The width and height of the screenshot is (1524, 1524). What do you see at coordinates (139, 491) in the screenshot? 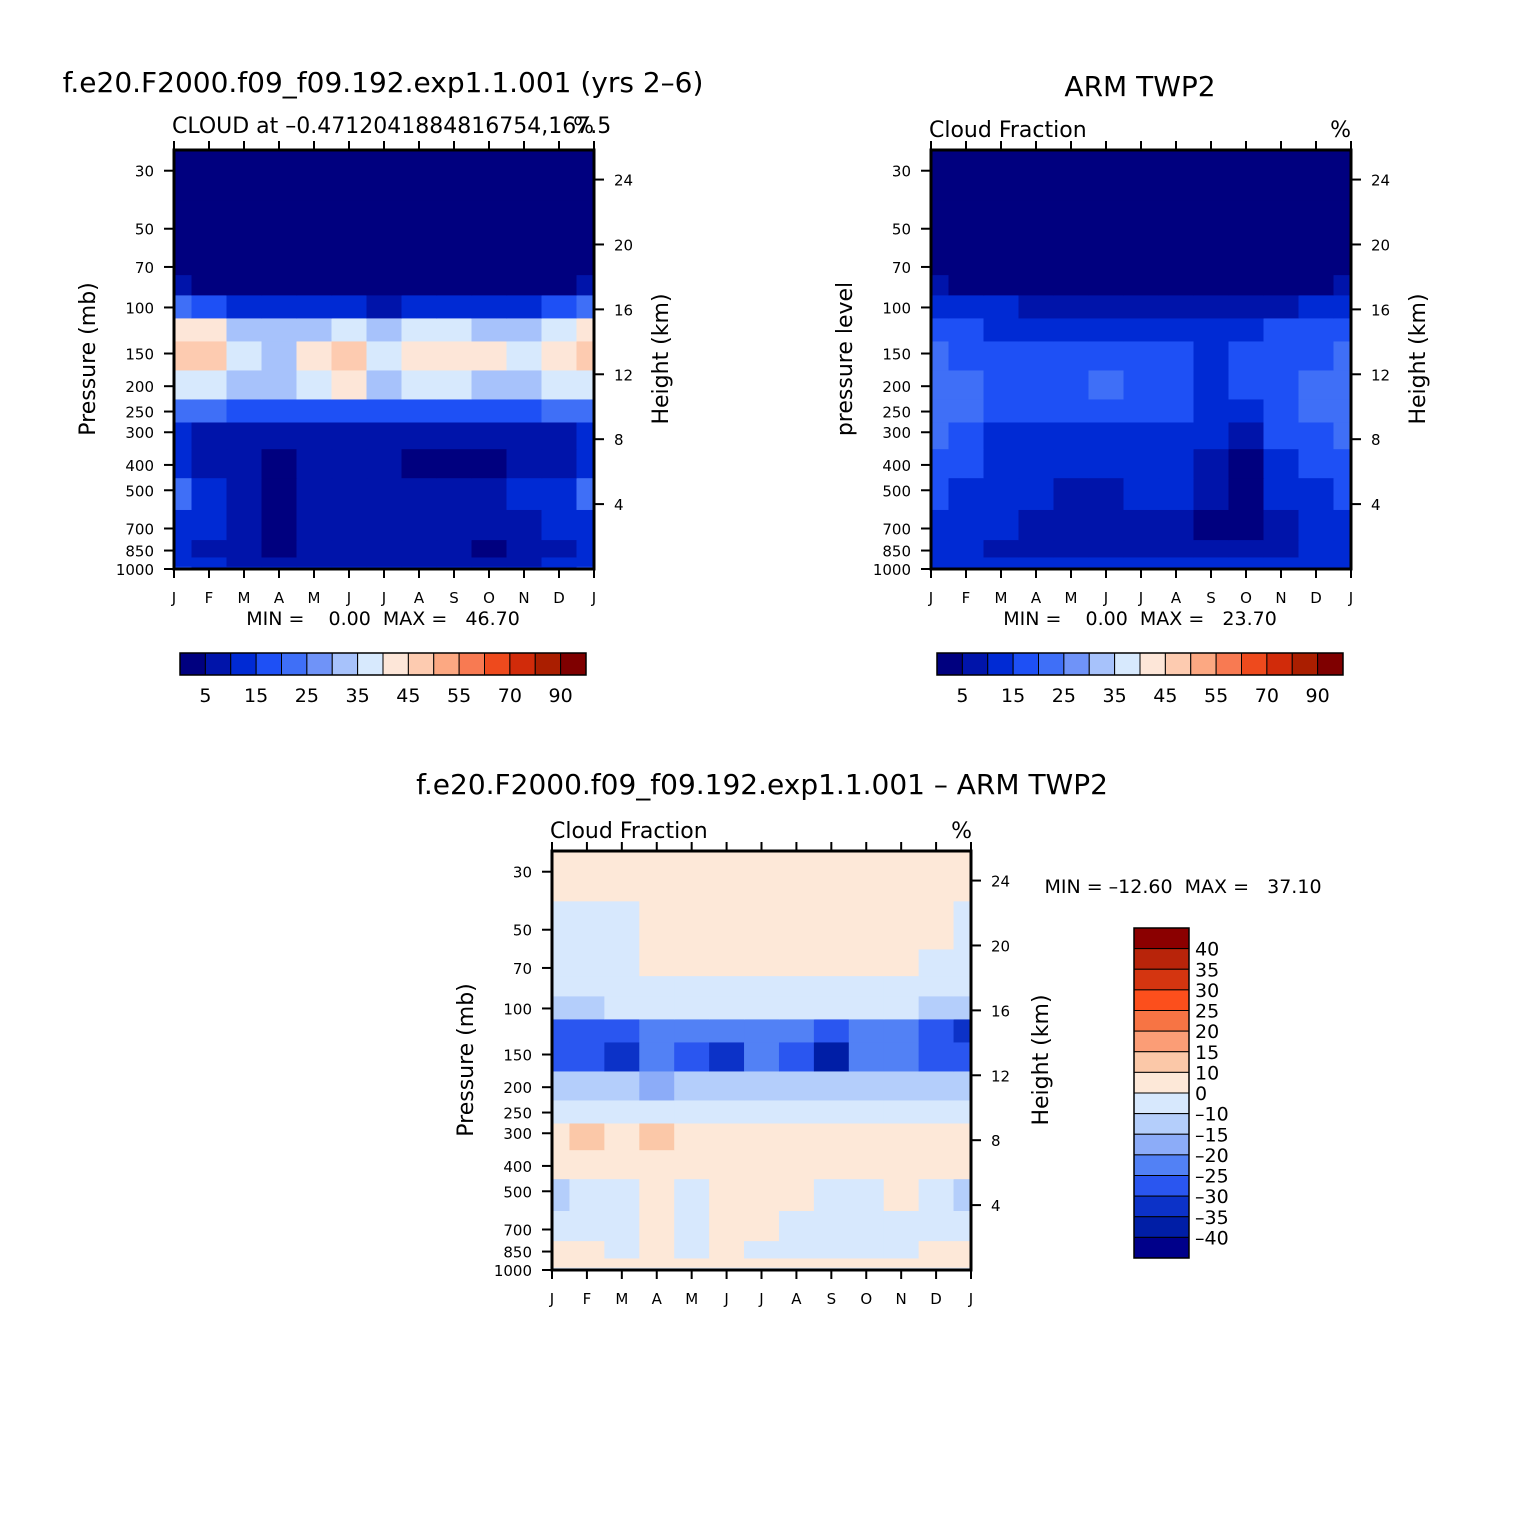
I see `y-tick-label: 500` at bounding box center [139, 491].